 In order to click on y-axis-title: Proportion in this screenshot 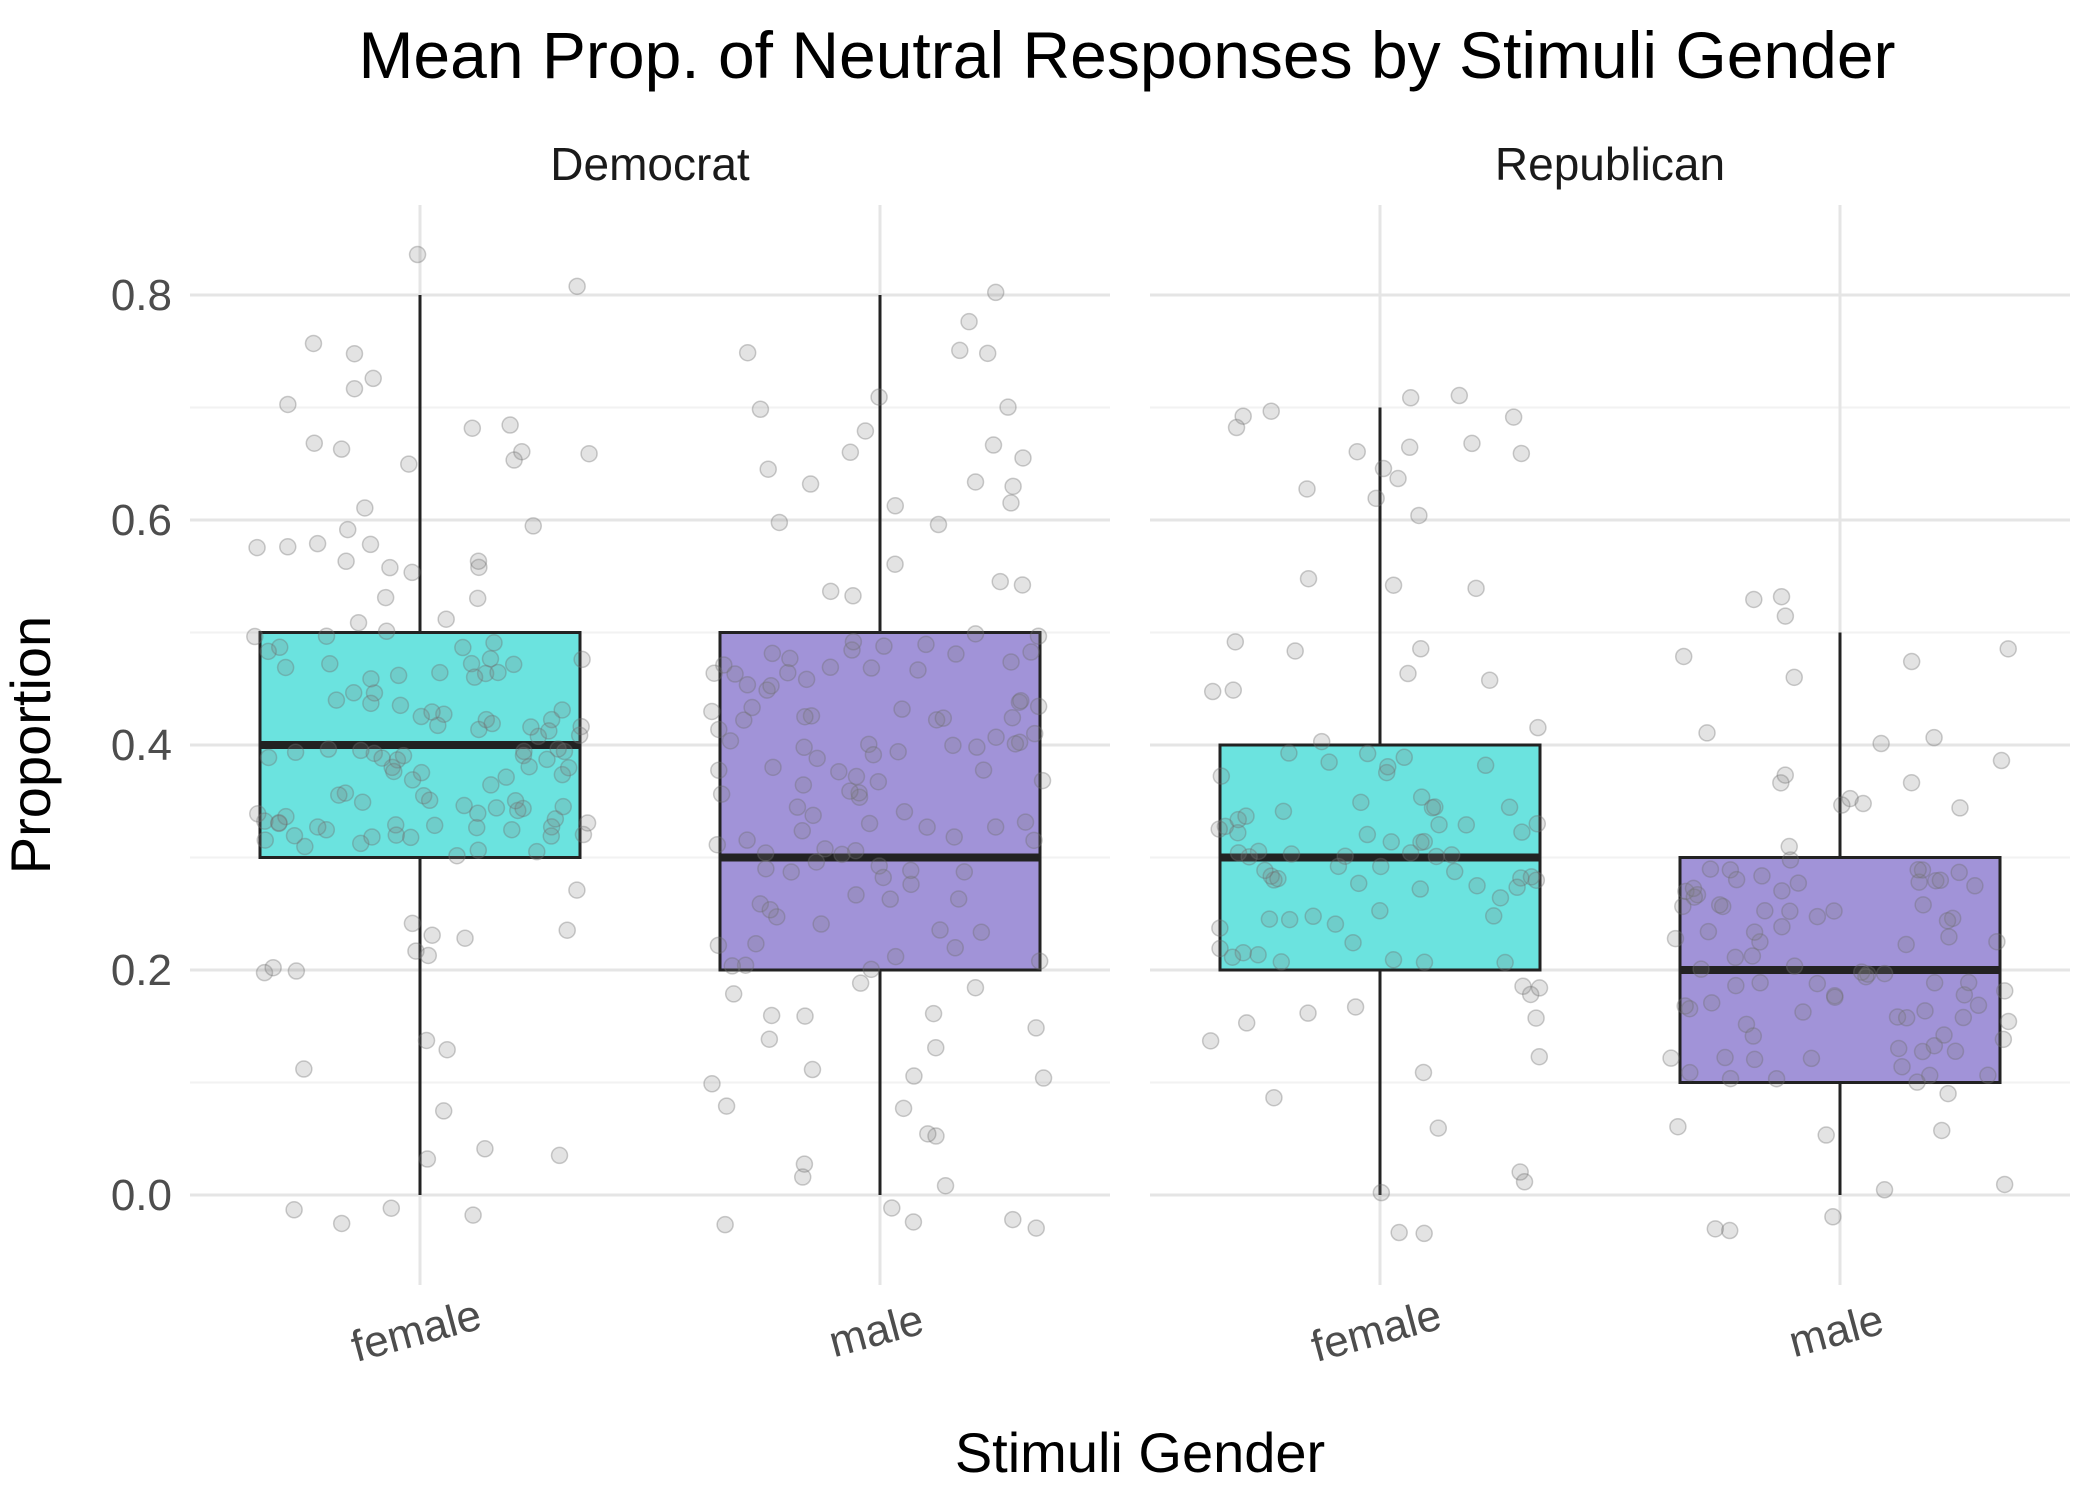, I will do `click(31, 745)`.